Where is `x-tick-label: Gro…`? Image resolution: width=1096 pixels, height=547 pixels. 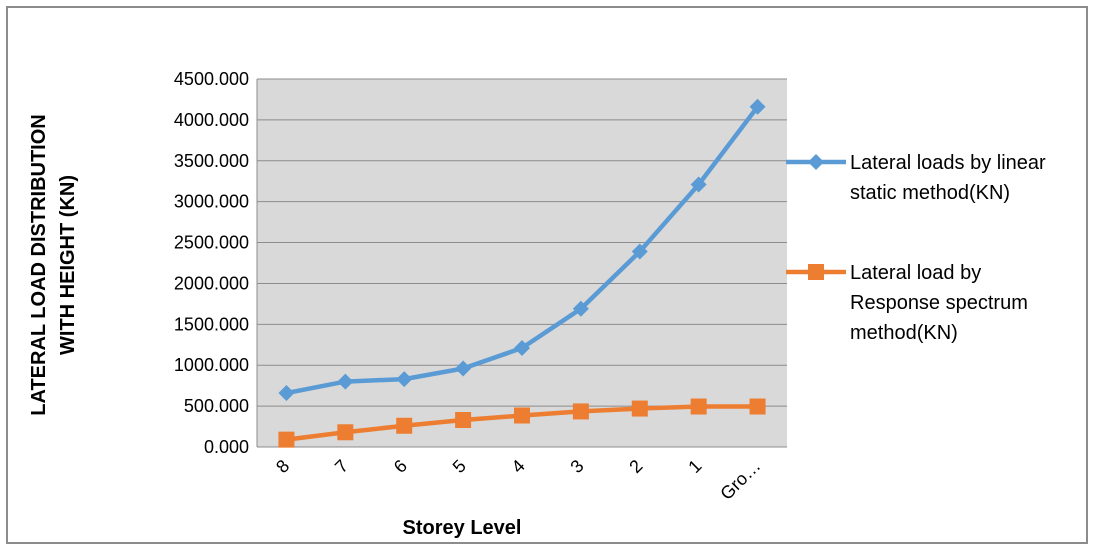 x-tick-label: Gro… is located at coordinates (740, 480).